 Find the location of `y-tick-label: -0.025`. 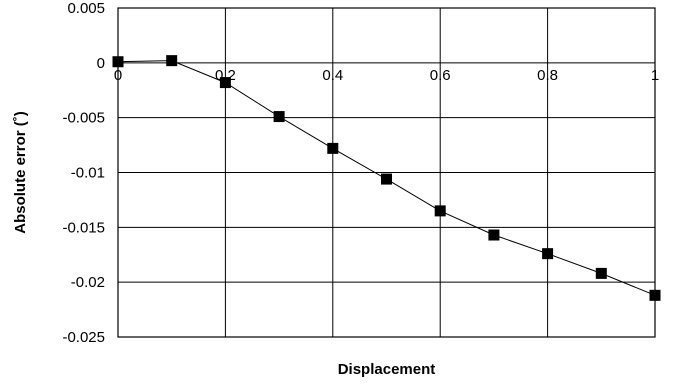

y-tick-label: -0.025 is located at coordinates (83, 337).